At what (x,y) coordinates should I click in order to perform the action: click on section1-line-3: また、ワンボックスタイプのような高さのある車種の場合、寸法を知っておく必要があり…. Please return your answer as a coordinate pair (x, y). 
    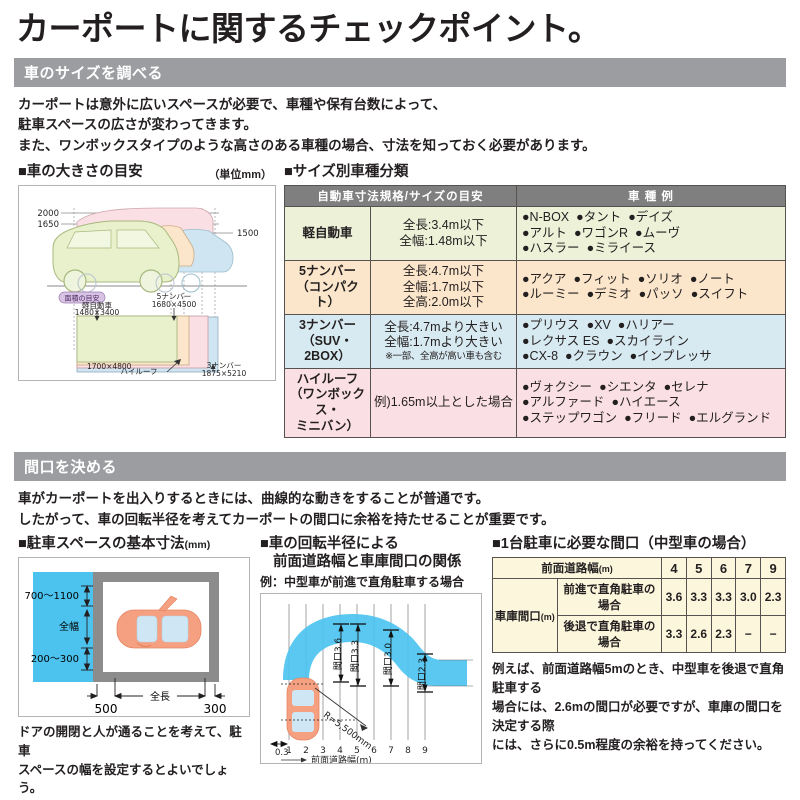
    Looking at the image, I should click on (307, 145).